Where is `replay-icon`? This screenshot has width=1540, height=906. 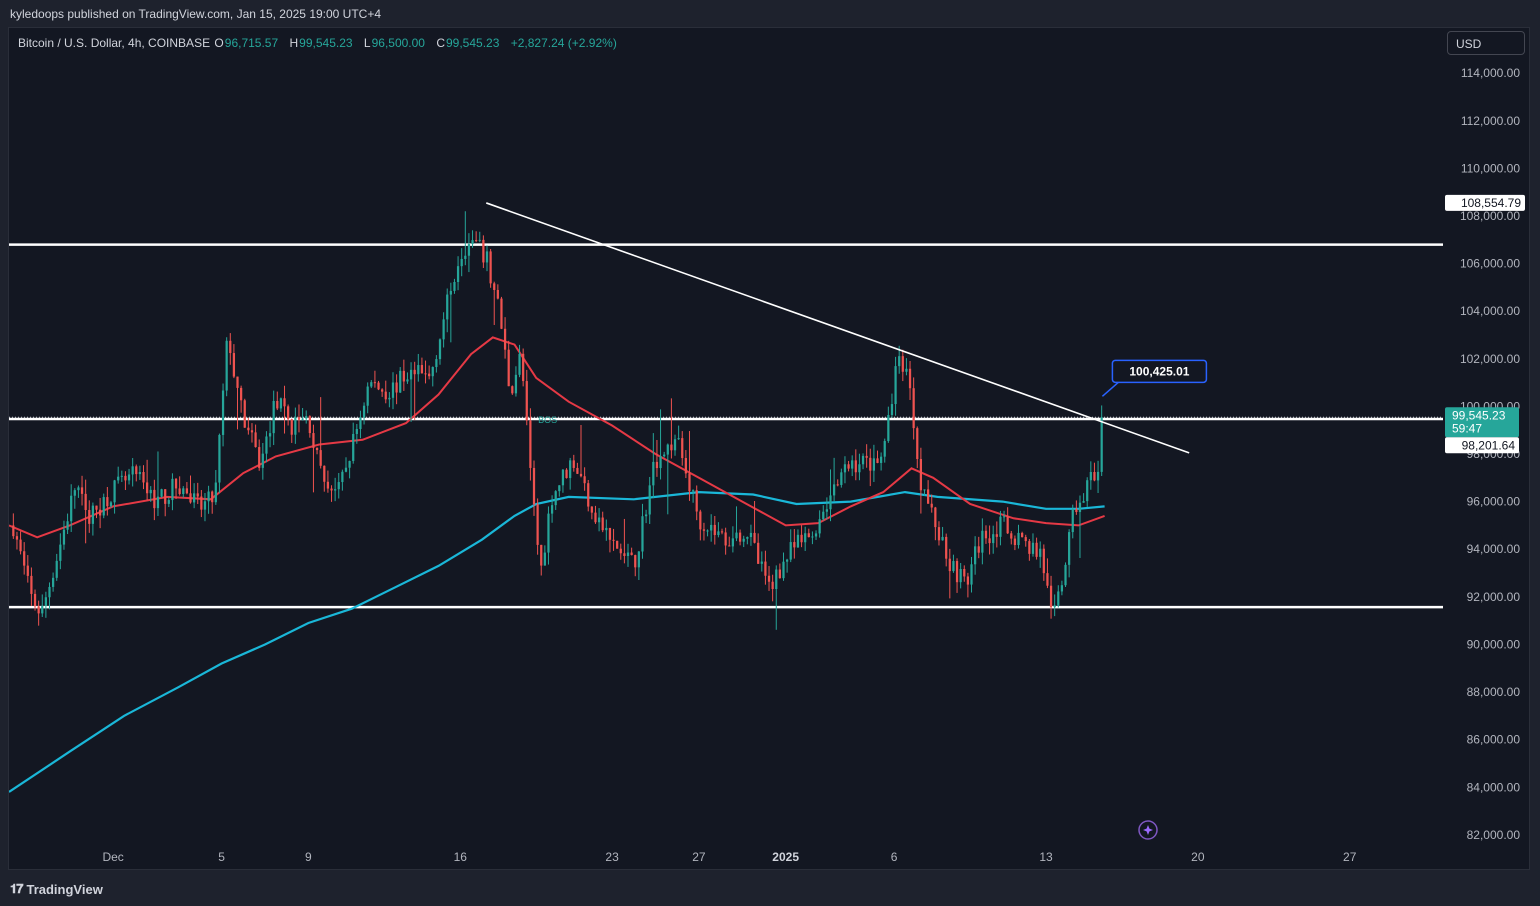 replay-icon is located at coordinates (1148, 830).